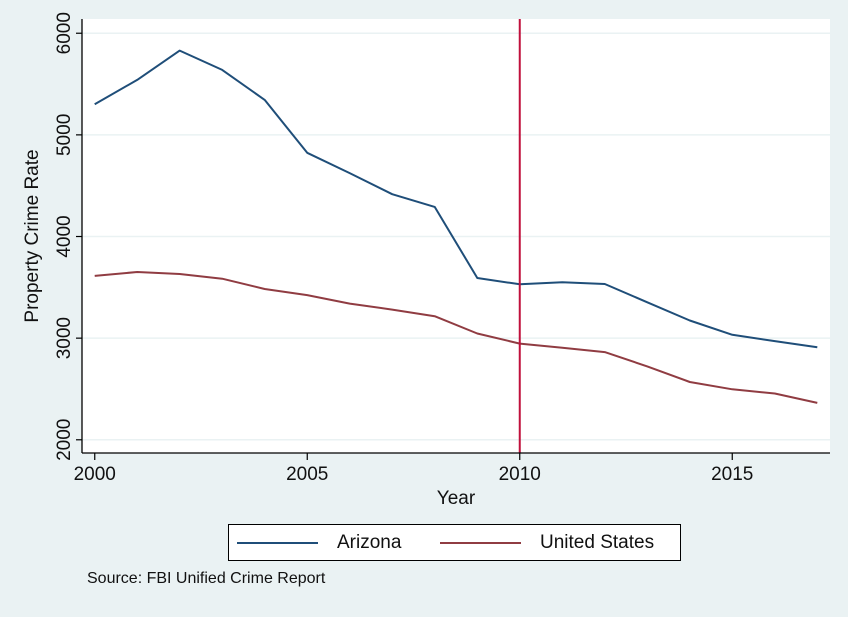 This screenshot has height=617, width=848. I want to click on x-tick-label-2015: 2015, so click(732, 474).